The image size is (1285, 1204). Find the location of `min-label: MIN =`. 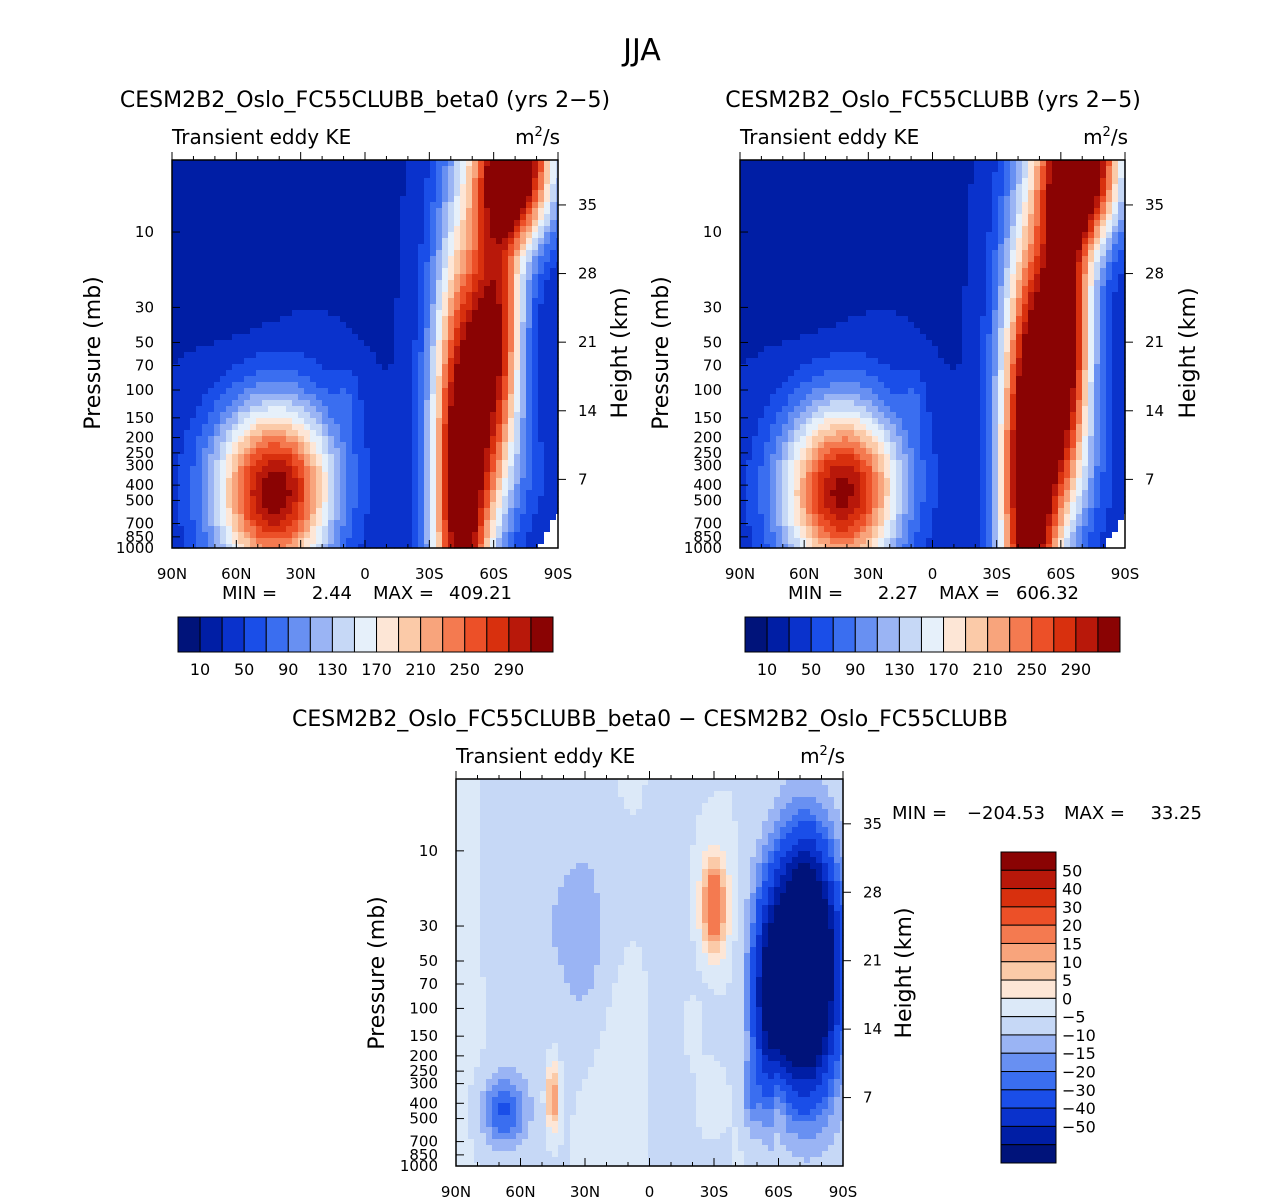

min-label: MIN = is located at coordinates (249, 593).